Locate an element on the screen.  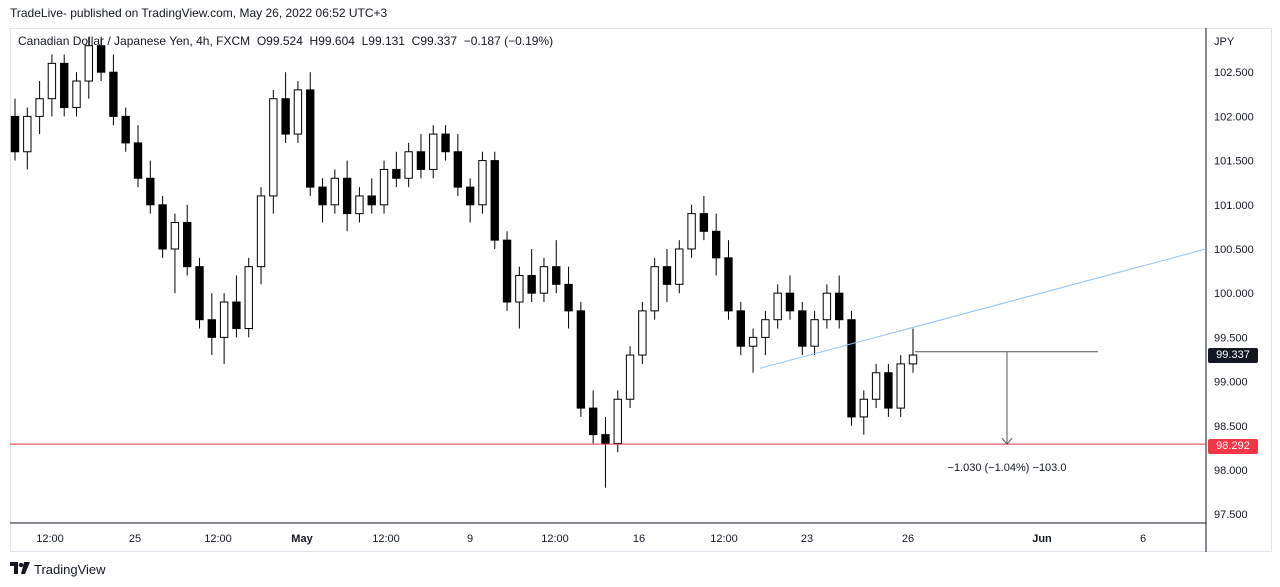
price-tick-label: 102.500 is located at coordinates (1234, 73).